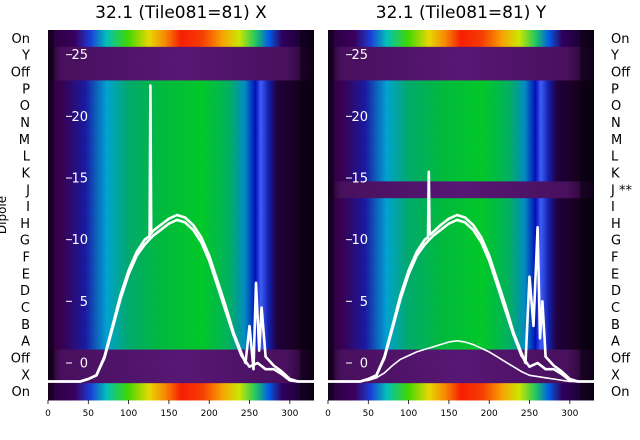  Describe the element at coordinates (181, 89) in the screenshot. I see `heatmap-row-p` at that location.